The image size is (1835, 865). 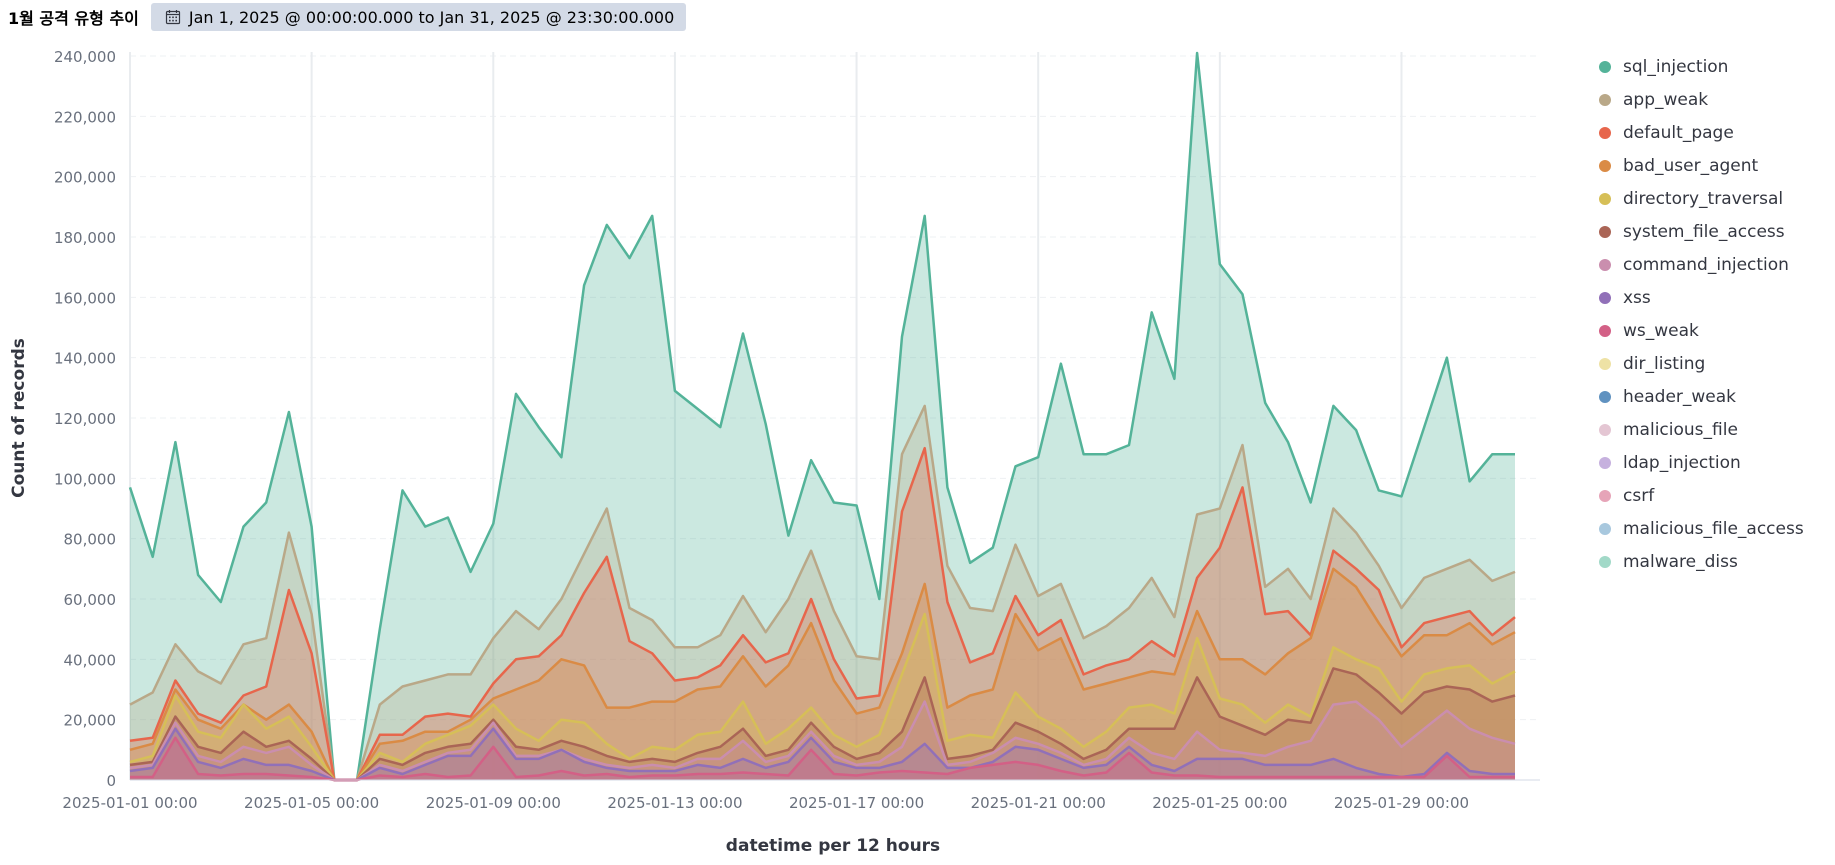 What do you see at coordinates (85, 238) in the screenshot?
I see `y-tick-label: 180,000` at bounding box center [85, 238].